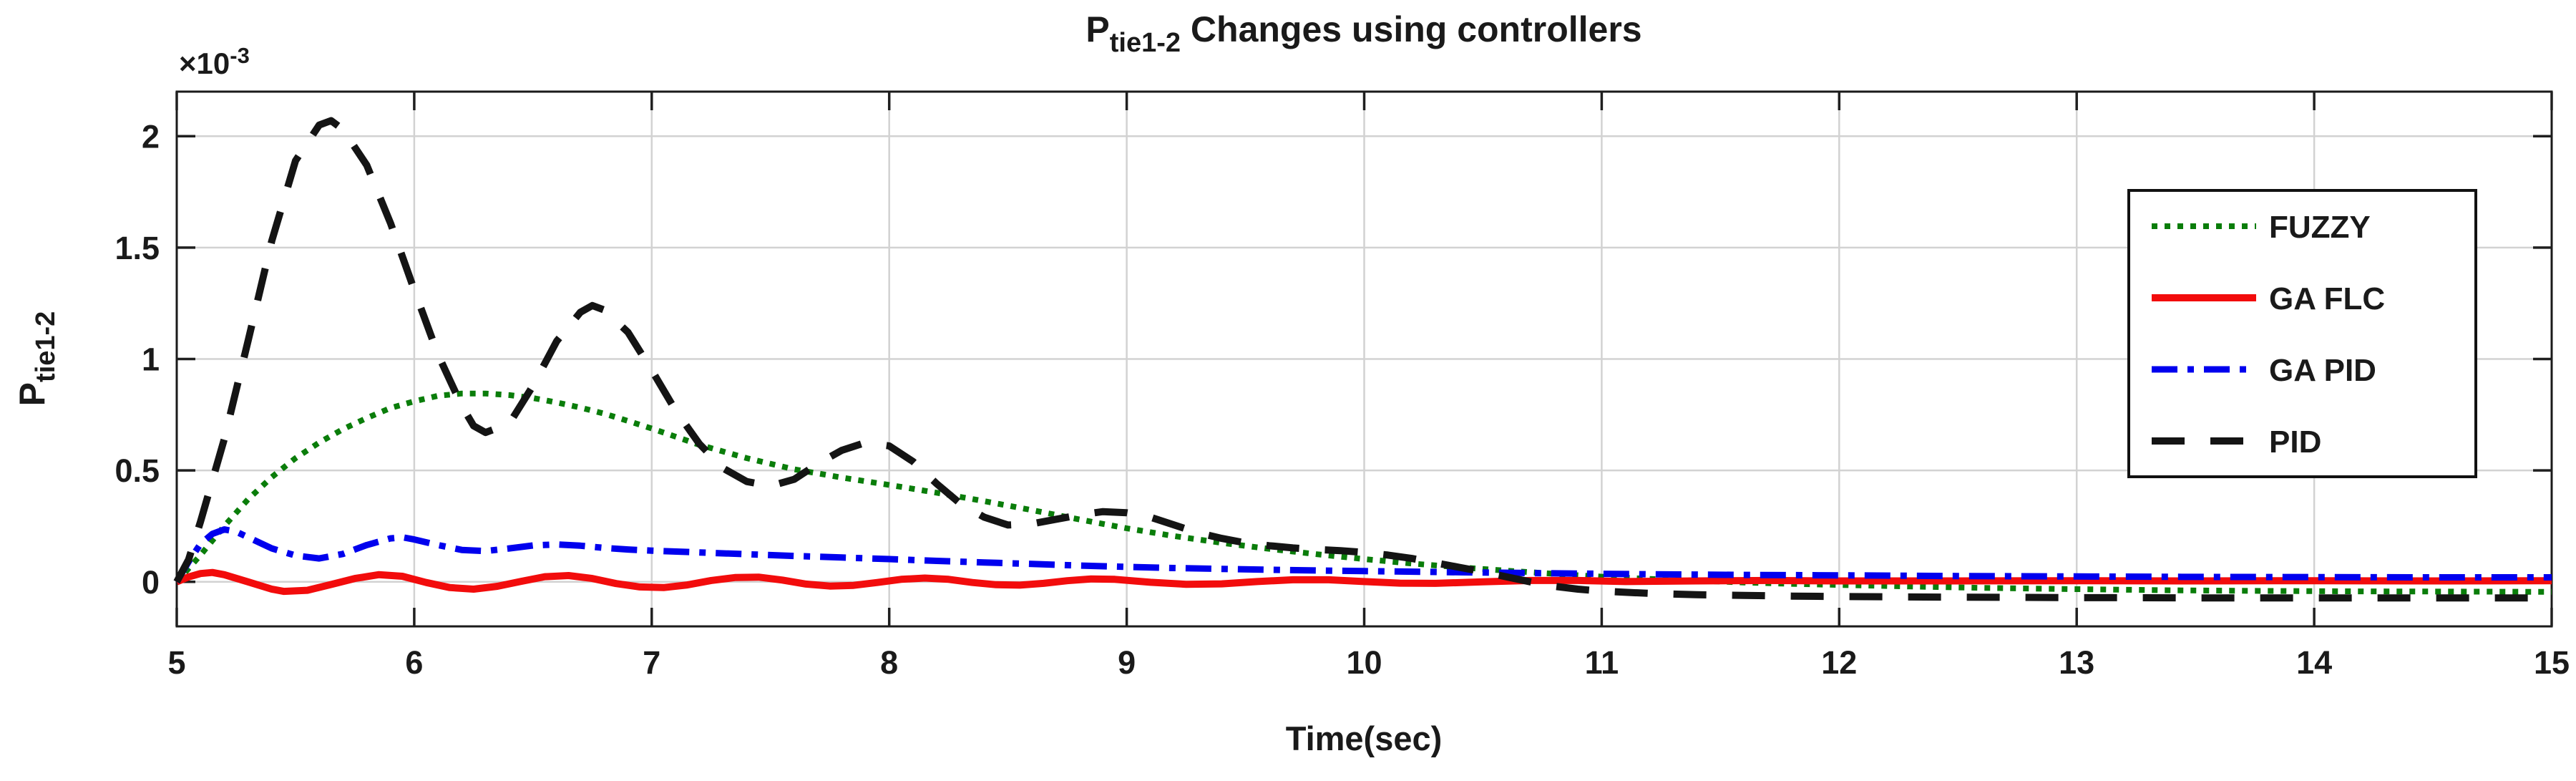 Image resolution: width=2576 pixels, height=781 pixels. What do you see at coordinates (1602, 662) in the screenshot?
I see `x-tick-label: 11` at bounding box center [1602, 662].